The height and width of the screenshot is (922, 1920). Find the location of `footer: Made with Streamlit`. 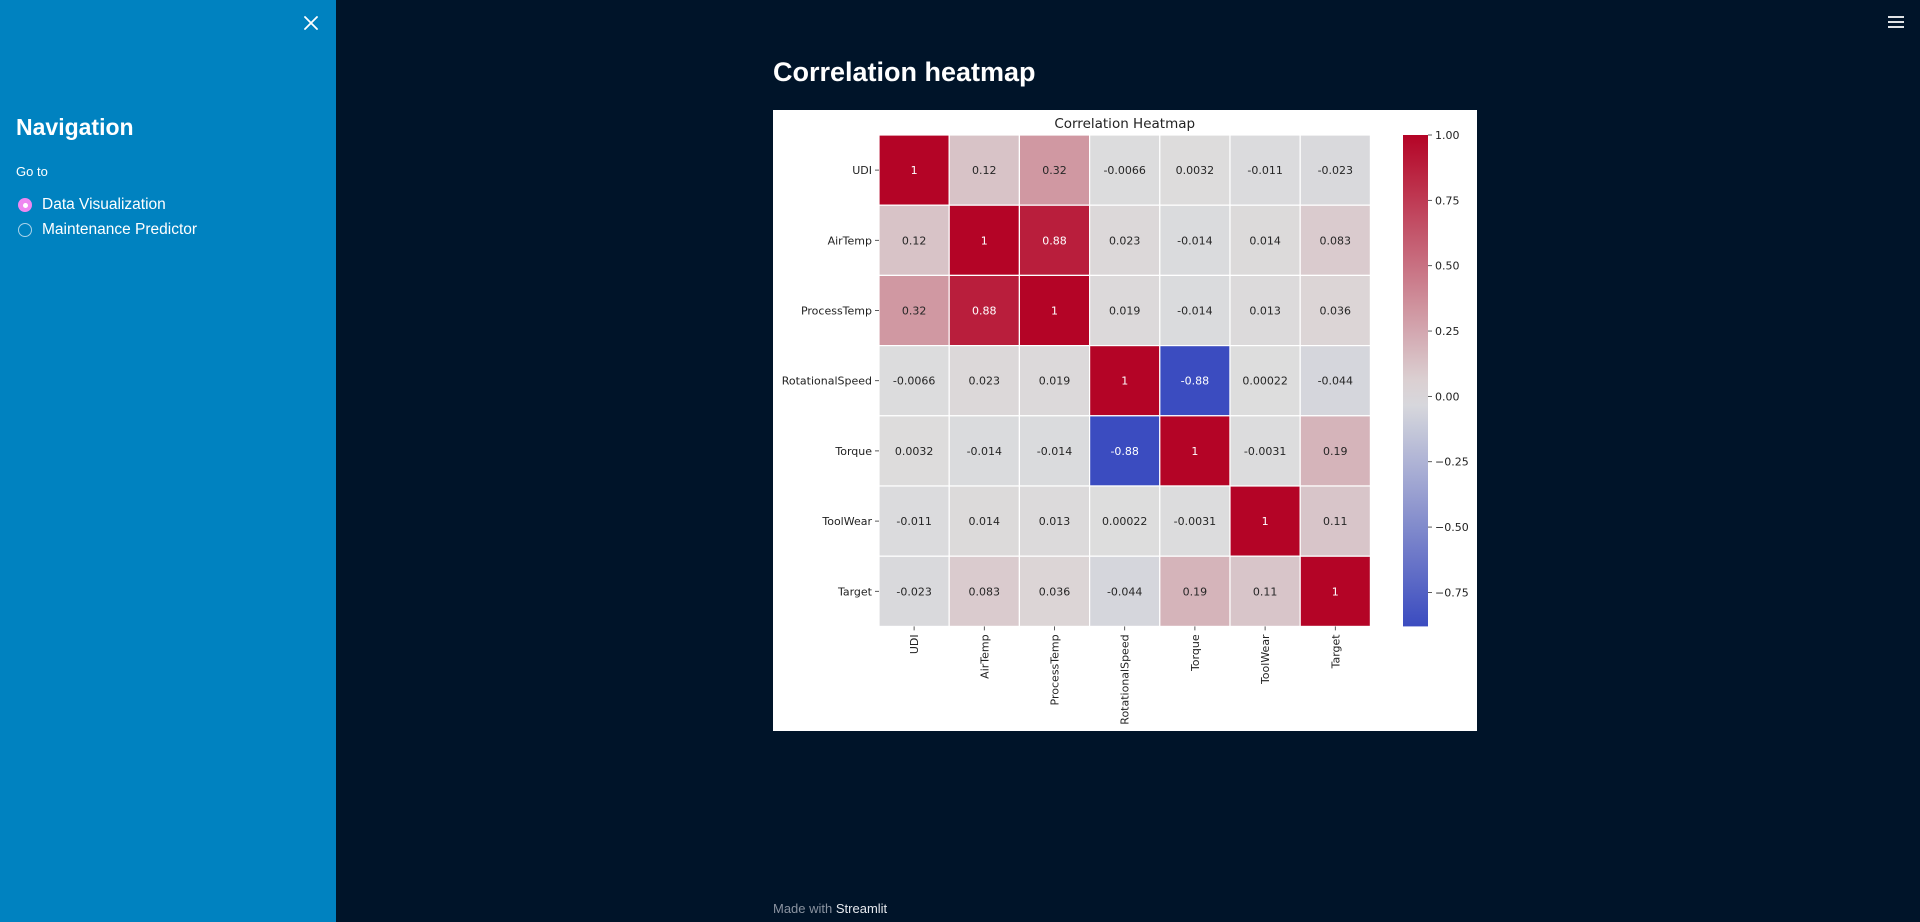

footer: Made with Streamlit is located at coordinates (830, 908).